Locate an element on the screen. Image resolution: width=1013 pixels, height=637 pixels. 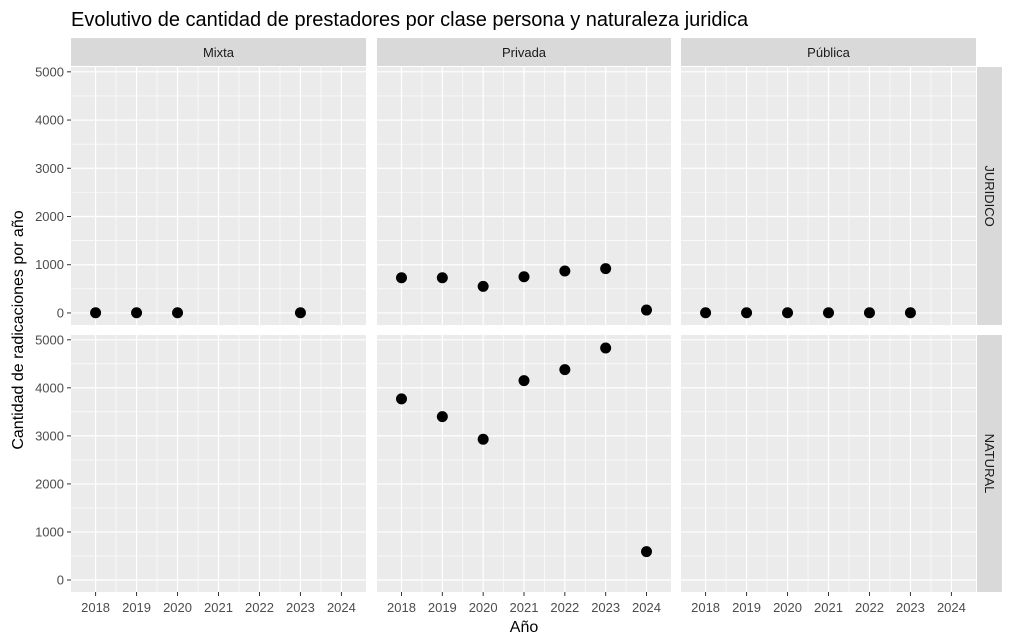
column-strip-label: Pública is located at coordinates (828, 52).